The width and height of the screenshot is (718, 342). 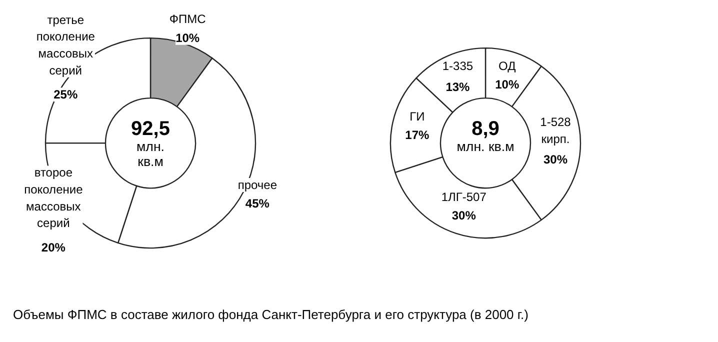 What do you see at coordinates (53, 247) in the screenshot?
I see `data-label: 20%` at bounding box center [53, 247].